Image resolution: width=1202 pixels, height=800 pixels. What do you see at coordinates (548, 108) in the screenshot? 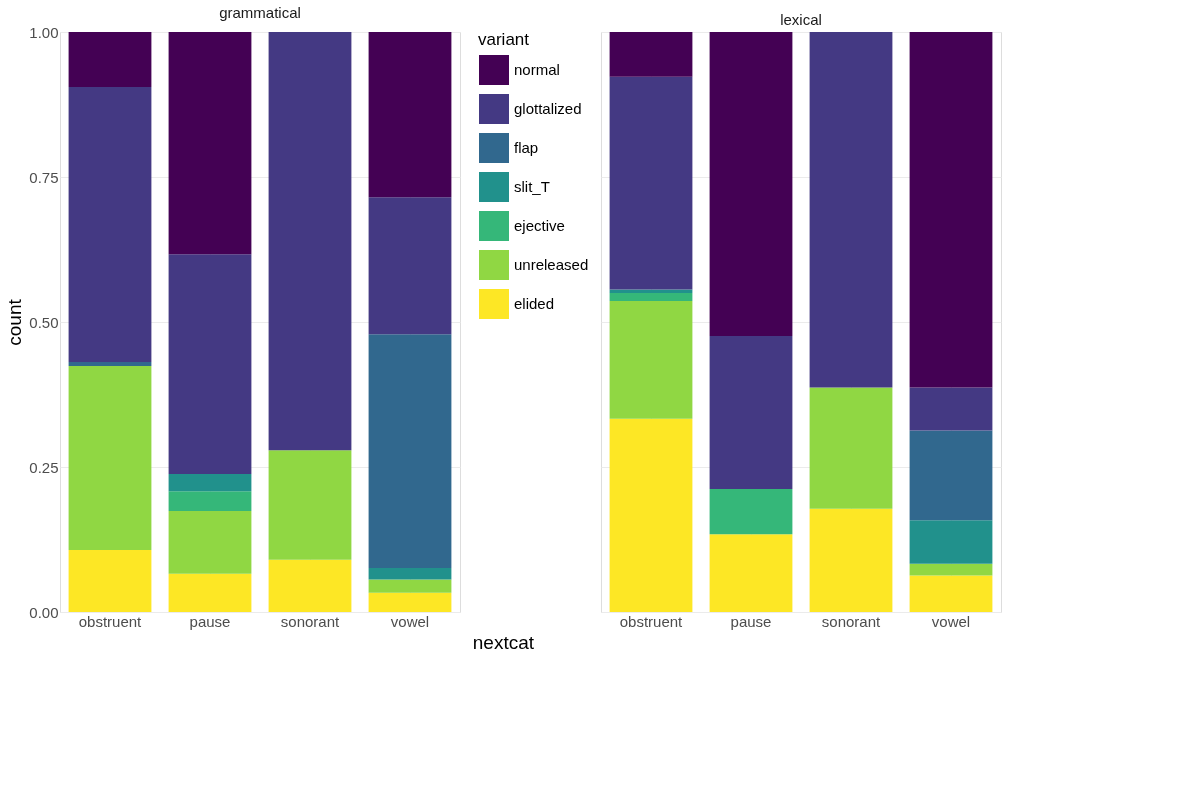
I see `legend-label: glottalized` at bounding box center [548, 108].